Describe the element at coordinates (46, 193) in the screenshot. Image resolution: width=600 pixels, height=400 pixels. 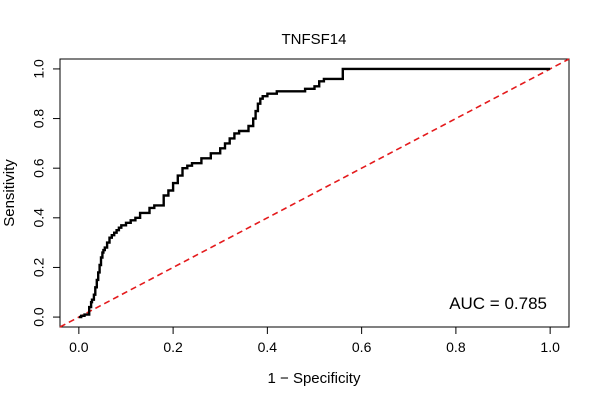
I see `y-axis: 0.0 0.2 0.4 0.6 0.8 1.0` at that location.